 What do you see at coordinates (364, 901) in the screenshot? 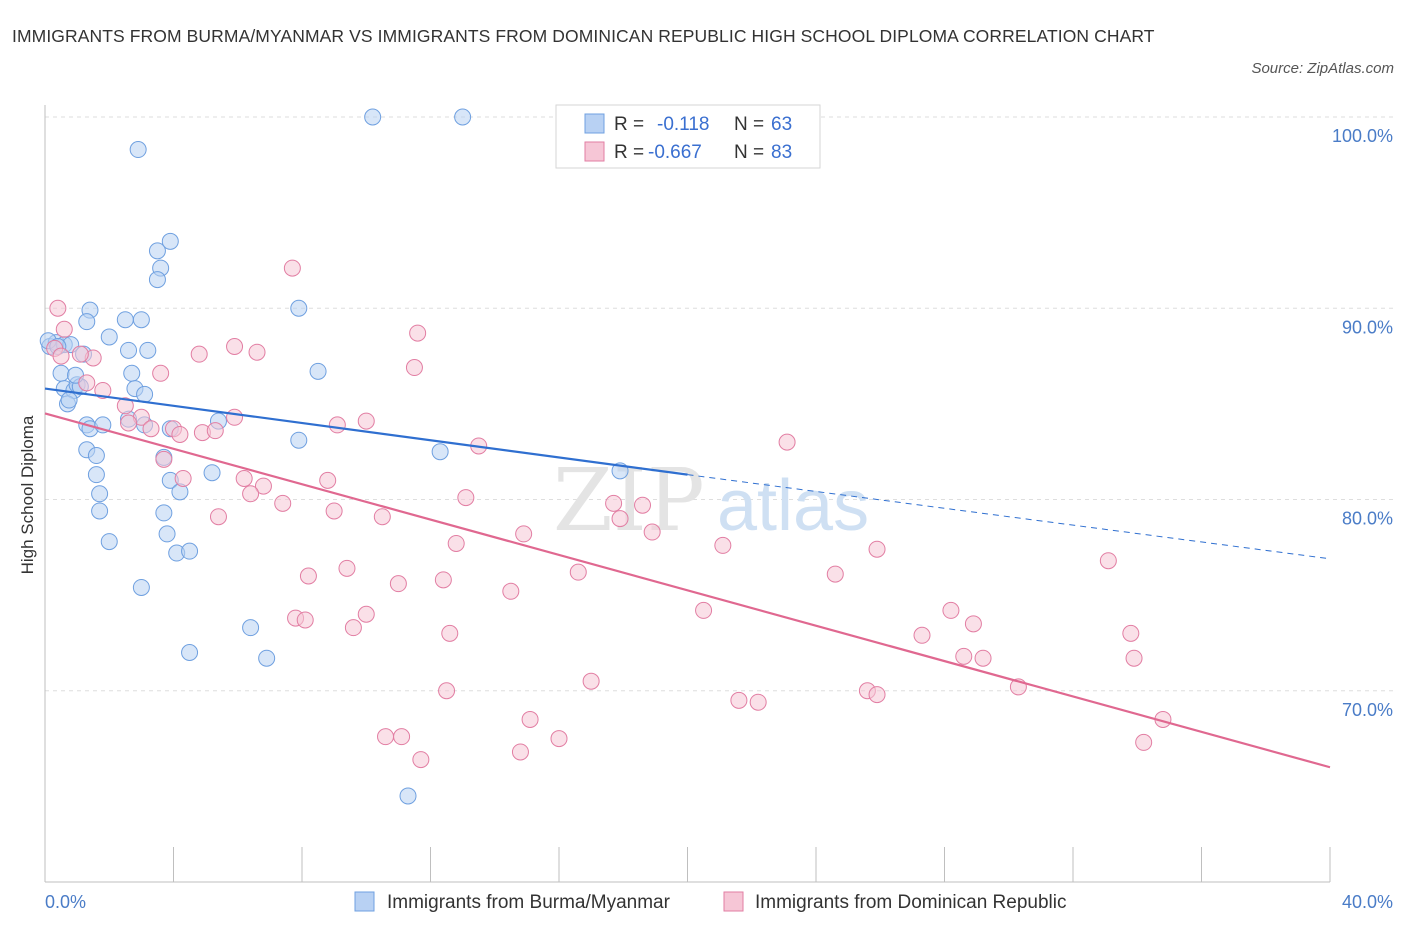
I see `legend-swatch-burma` at bounding box center [364, 901].